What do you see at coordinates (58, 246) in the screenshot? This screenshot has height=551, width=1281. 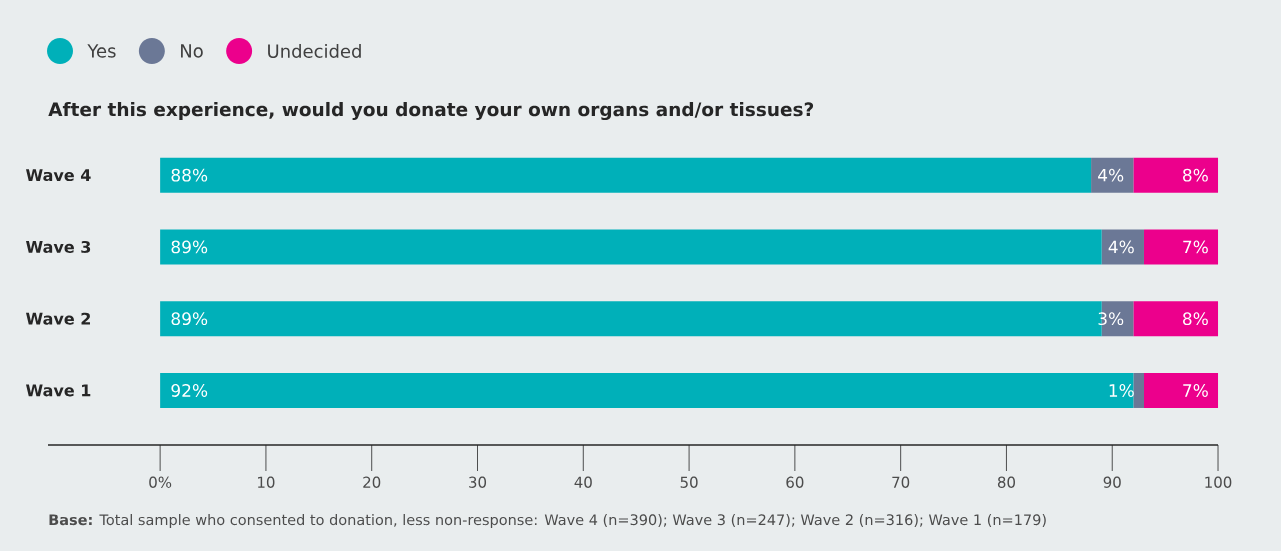 I see `y-tick-label: Wave 3` at bounding box center [58, 246].